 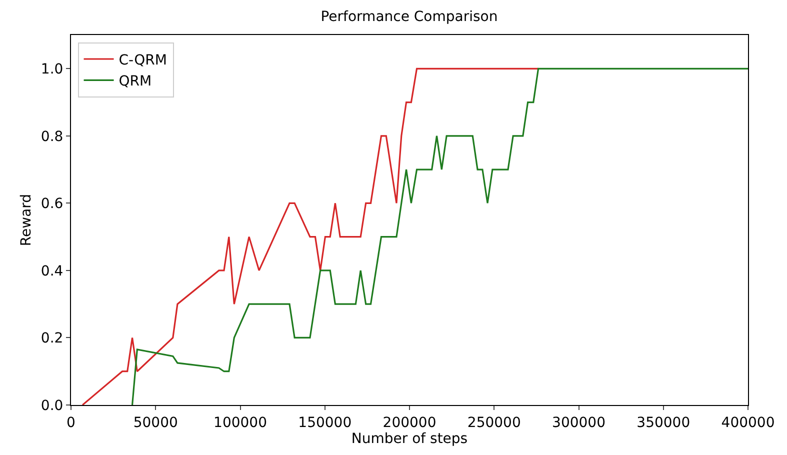 I want to click on chart-title: Performance Comparison, so click(x=409, y=17).